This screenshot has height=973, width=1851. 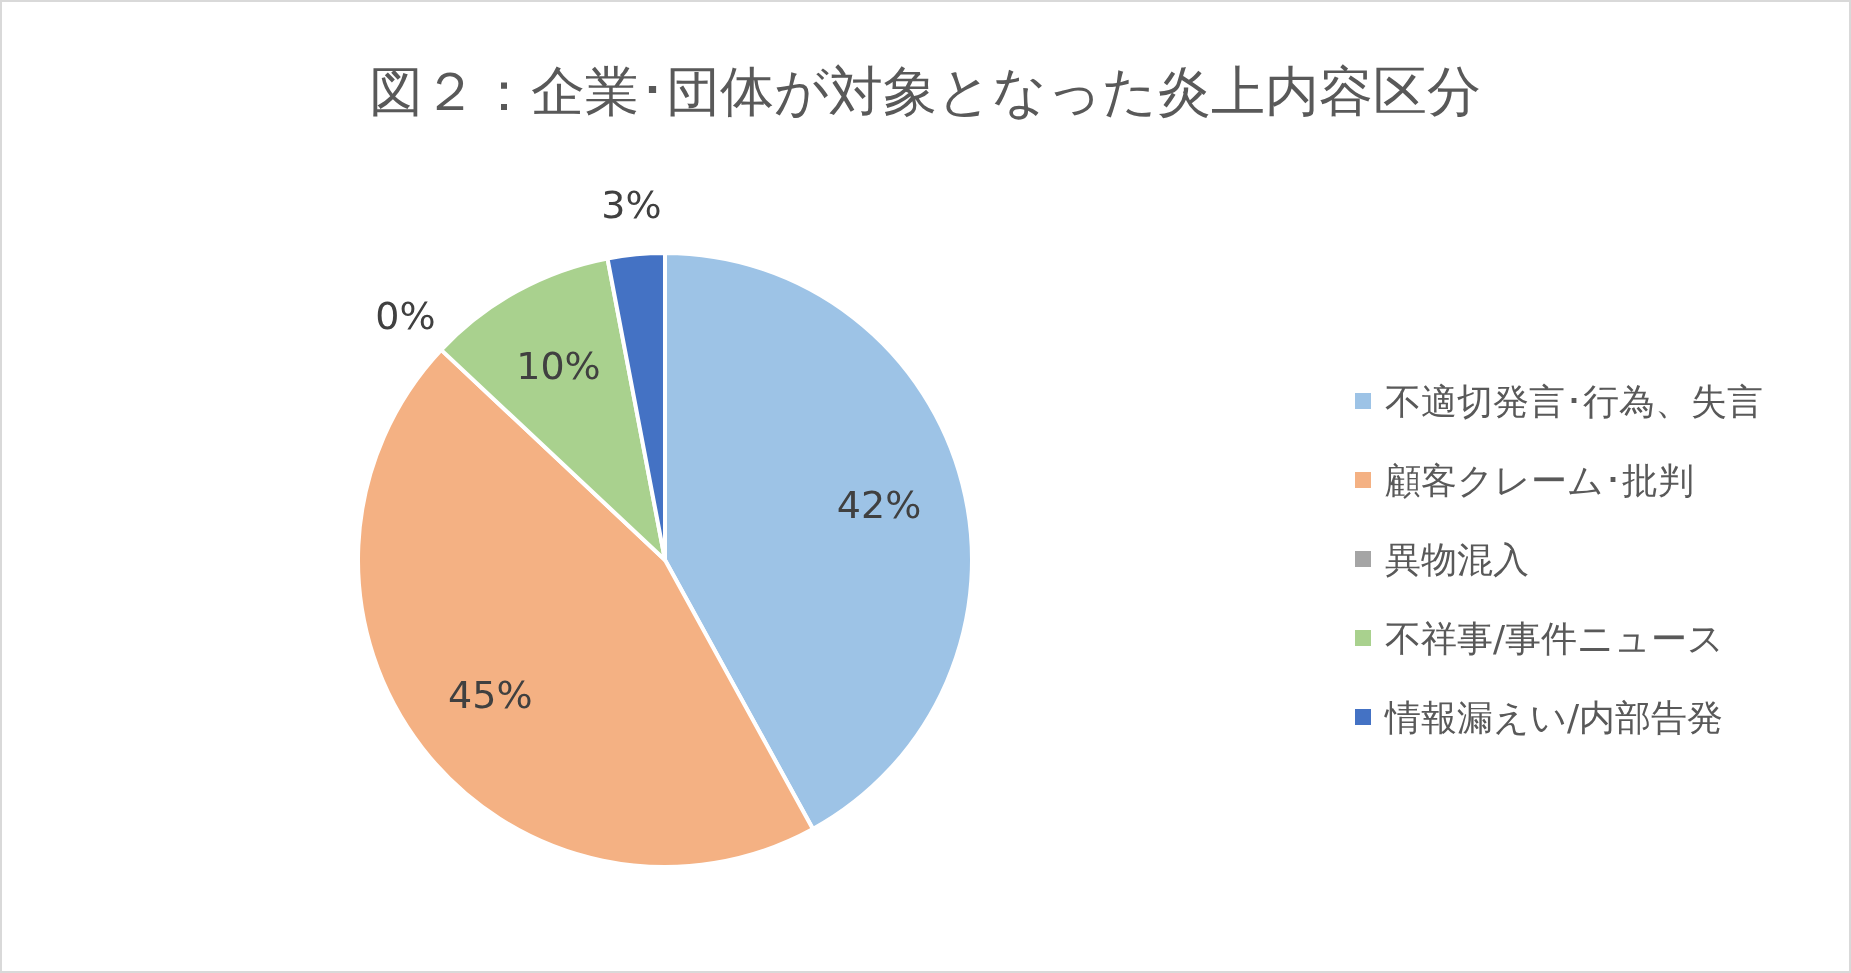 I want to click on legend-label: 異物混入, so click(x=1457, y=559).